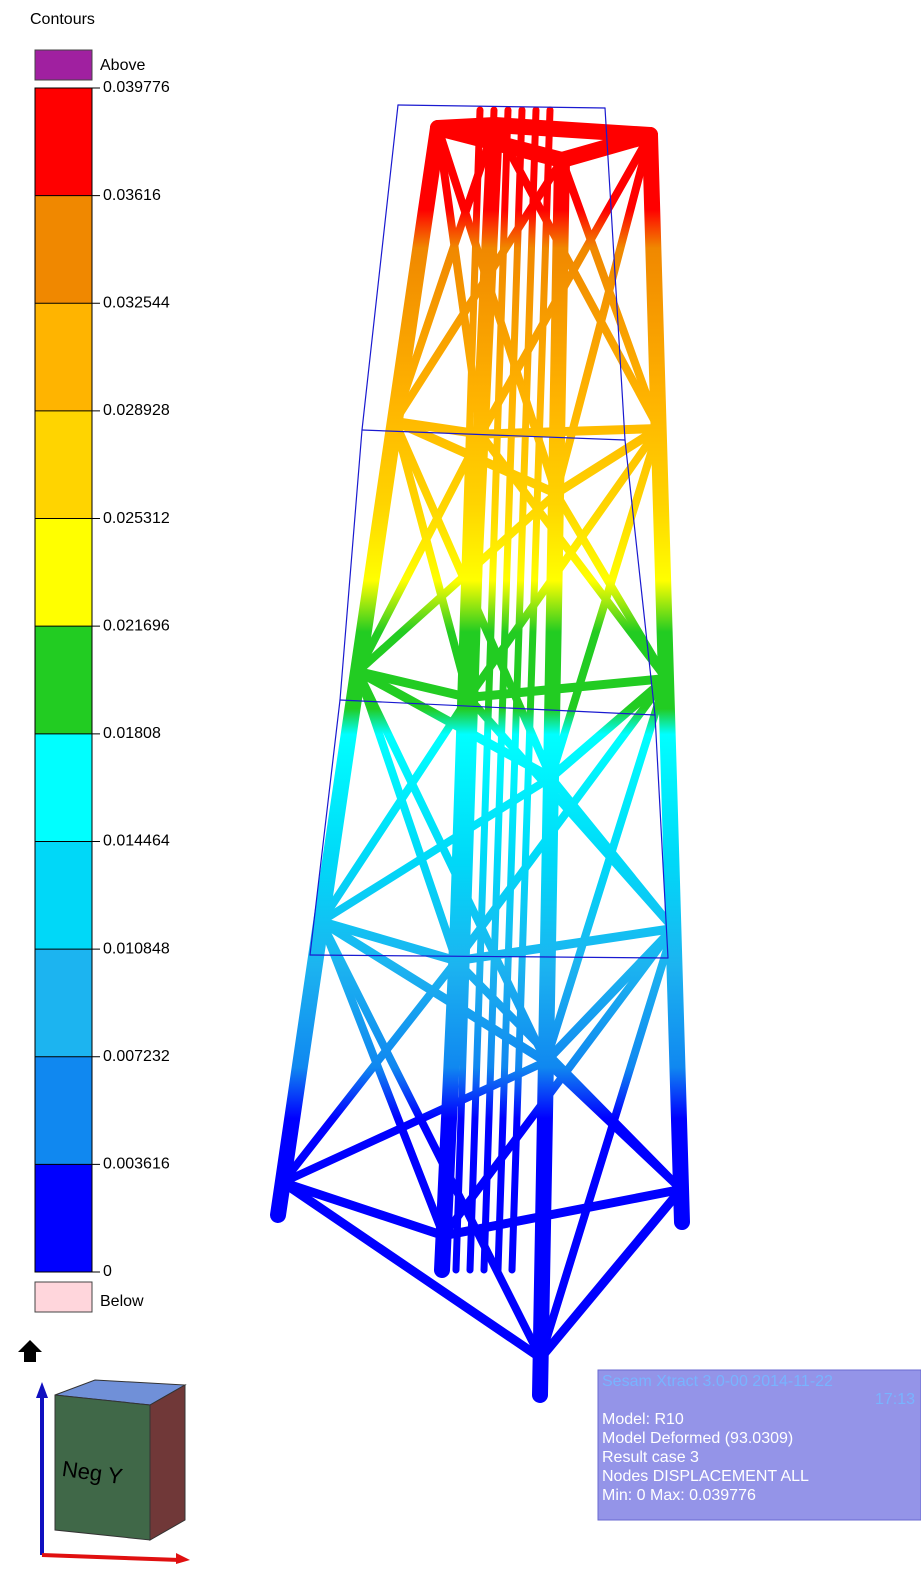  Describe the element at coordinates (30, 1351) in the screenshot. I see `home-icon` at that location.